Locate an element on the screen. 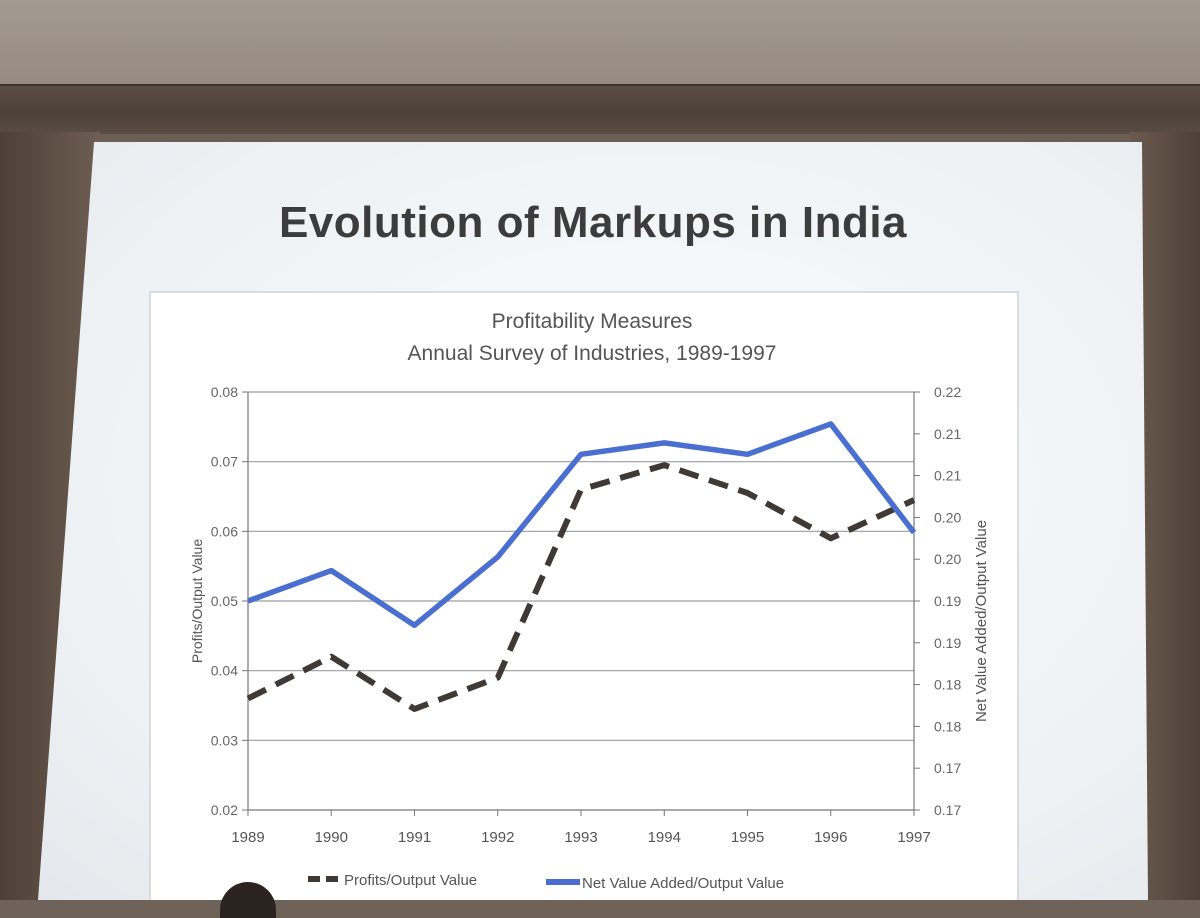 This screenshot has width=1200, height=918. left-tick-label: 0.07 is located at coordinates (224, 462).